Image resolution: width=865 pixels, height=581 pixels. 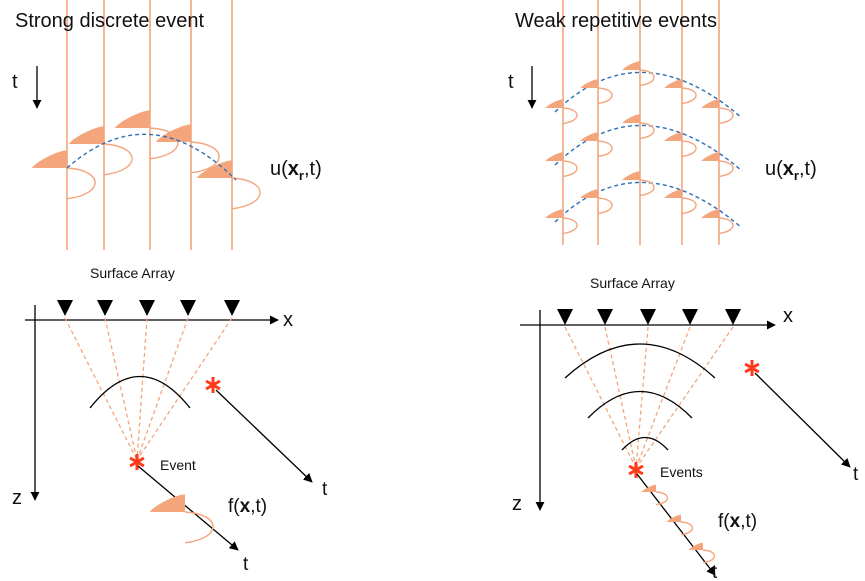 What do you see at coordinates (788, 316) in the screenshot?
I see `x-axis-label: x` at bounding box center [788, 316].